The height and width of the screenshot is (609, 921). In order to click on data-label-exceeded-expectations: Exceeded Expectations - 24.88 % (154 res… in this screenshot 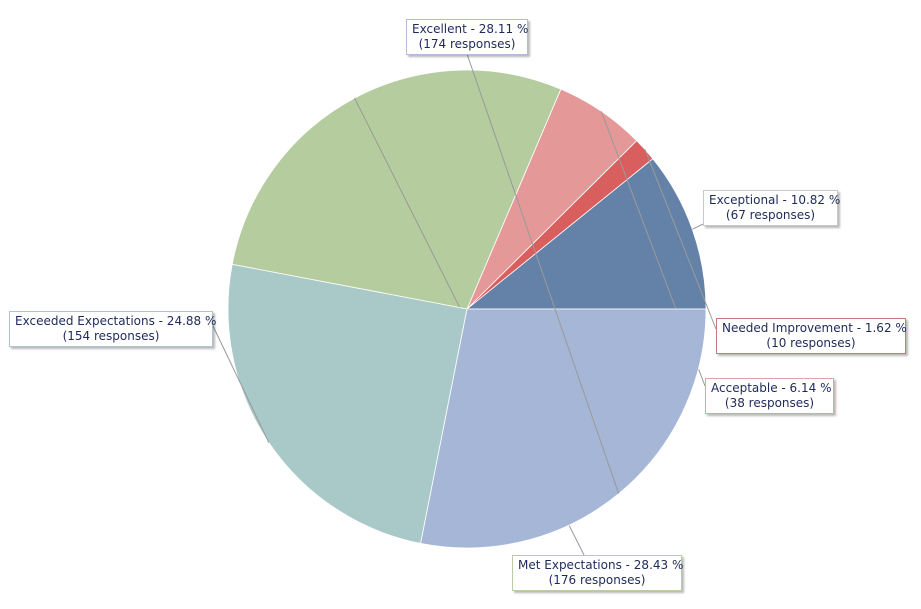, I will do `click(113, 329)`.